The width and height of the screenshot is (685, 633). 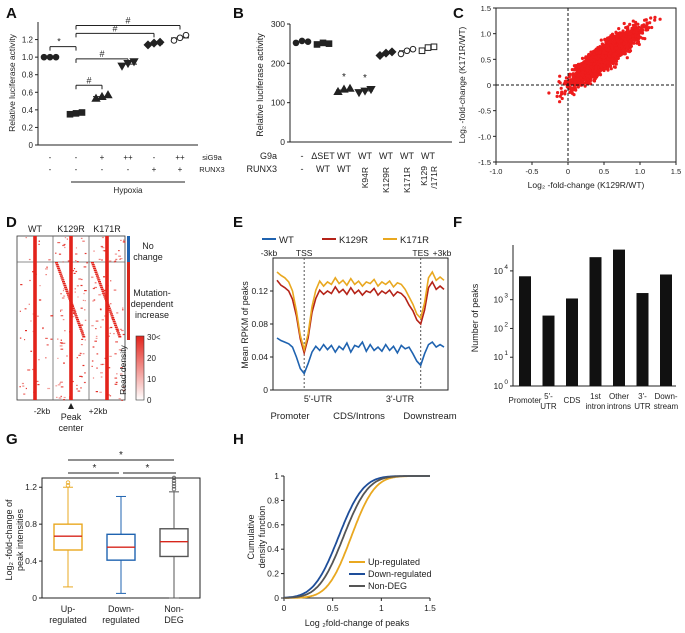 What do you see at coordinates (486, 59) in the screenshot?
I see `y-tick-label: 0.5` at bounding box center [486, 59].